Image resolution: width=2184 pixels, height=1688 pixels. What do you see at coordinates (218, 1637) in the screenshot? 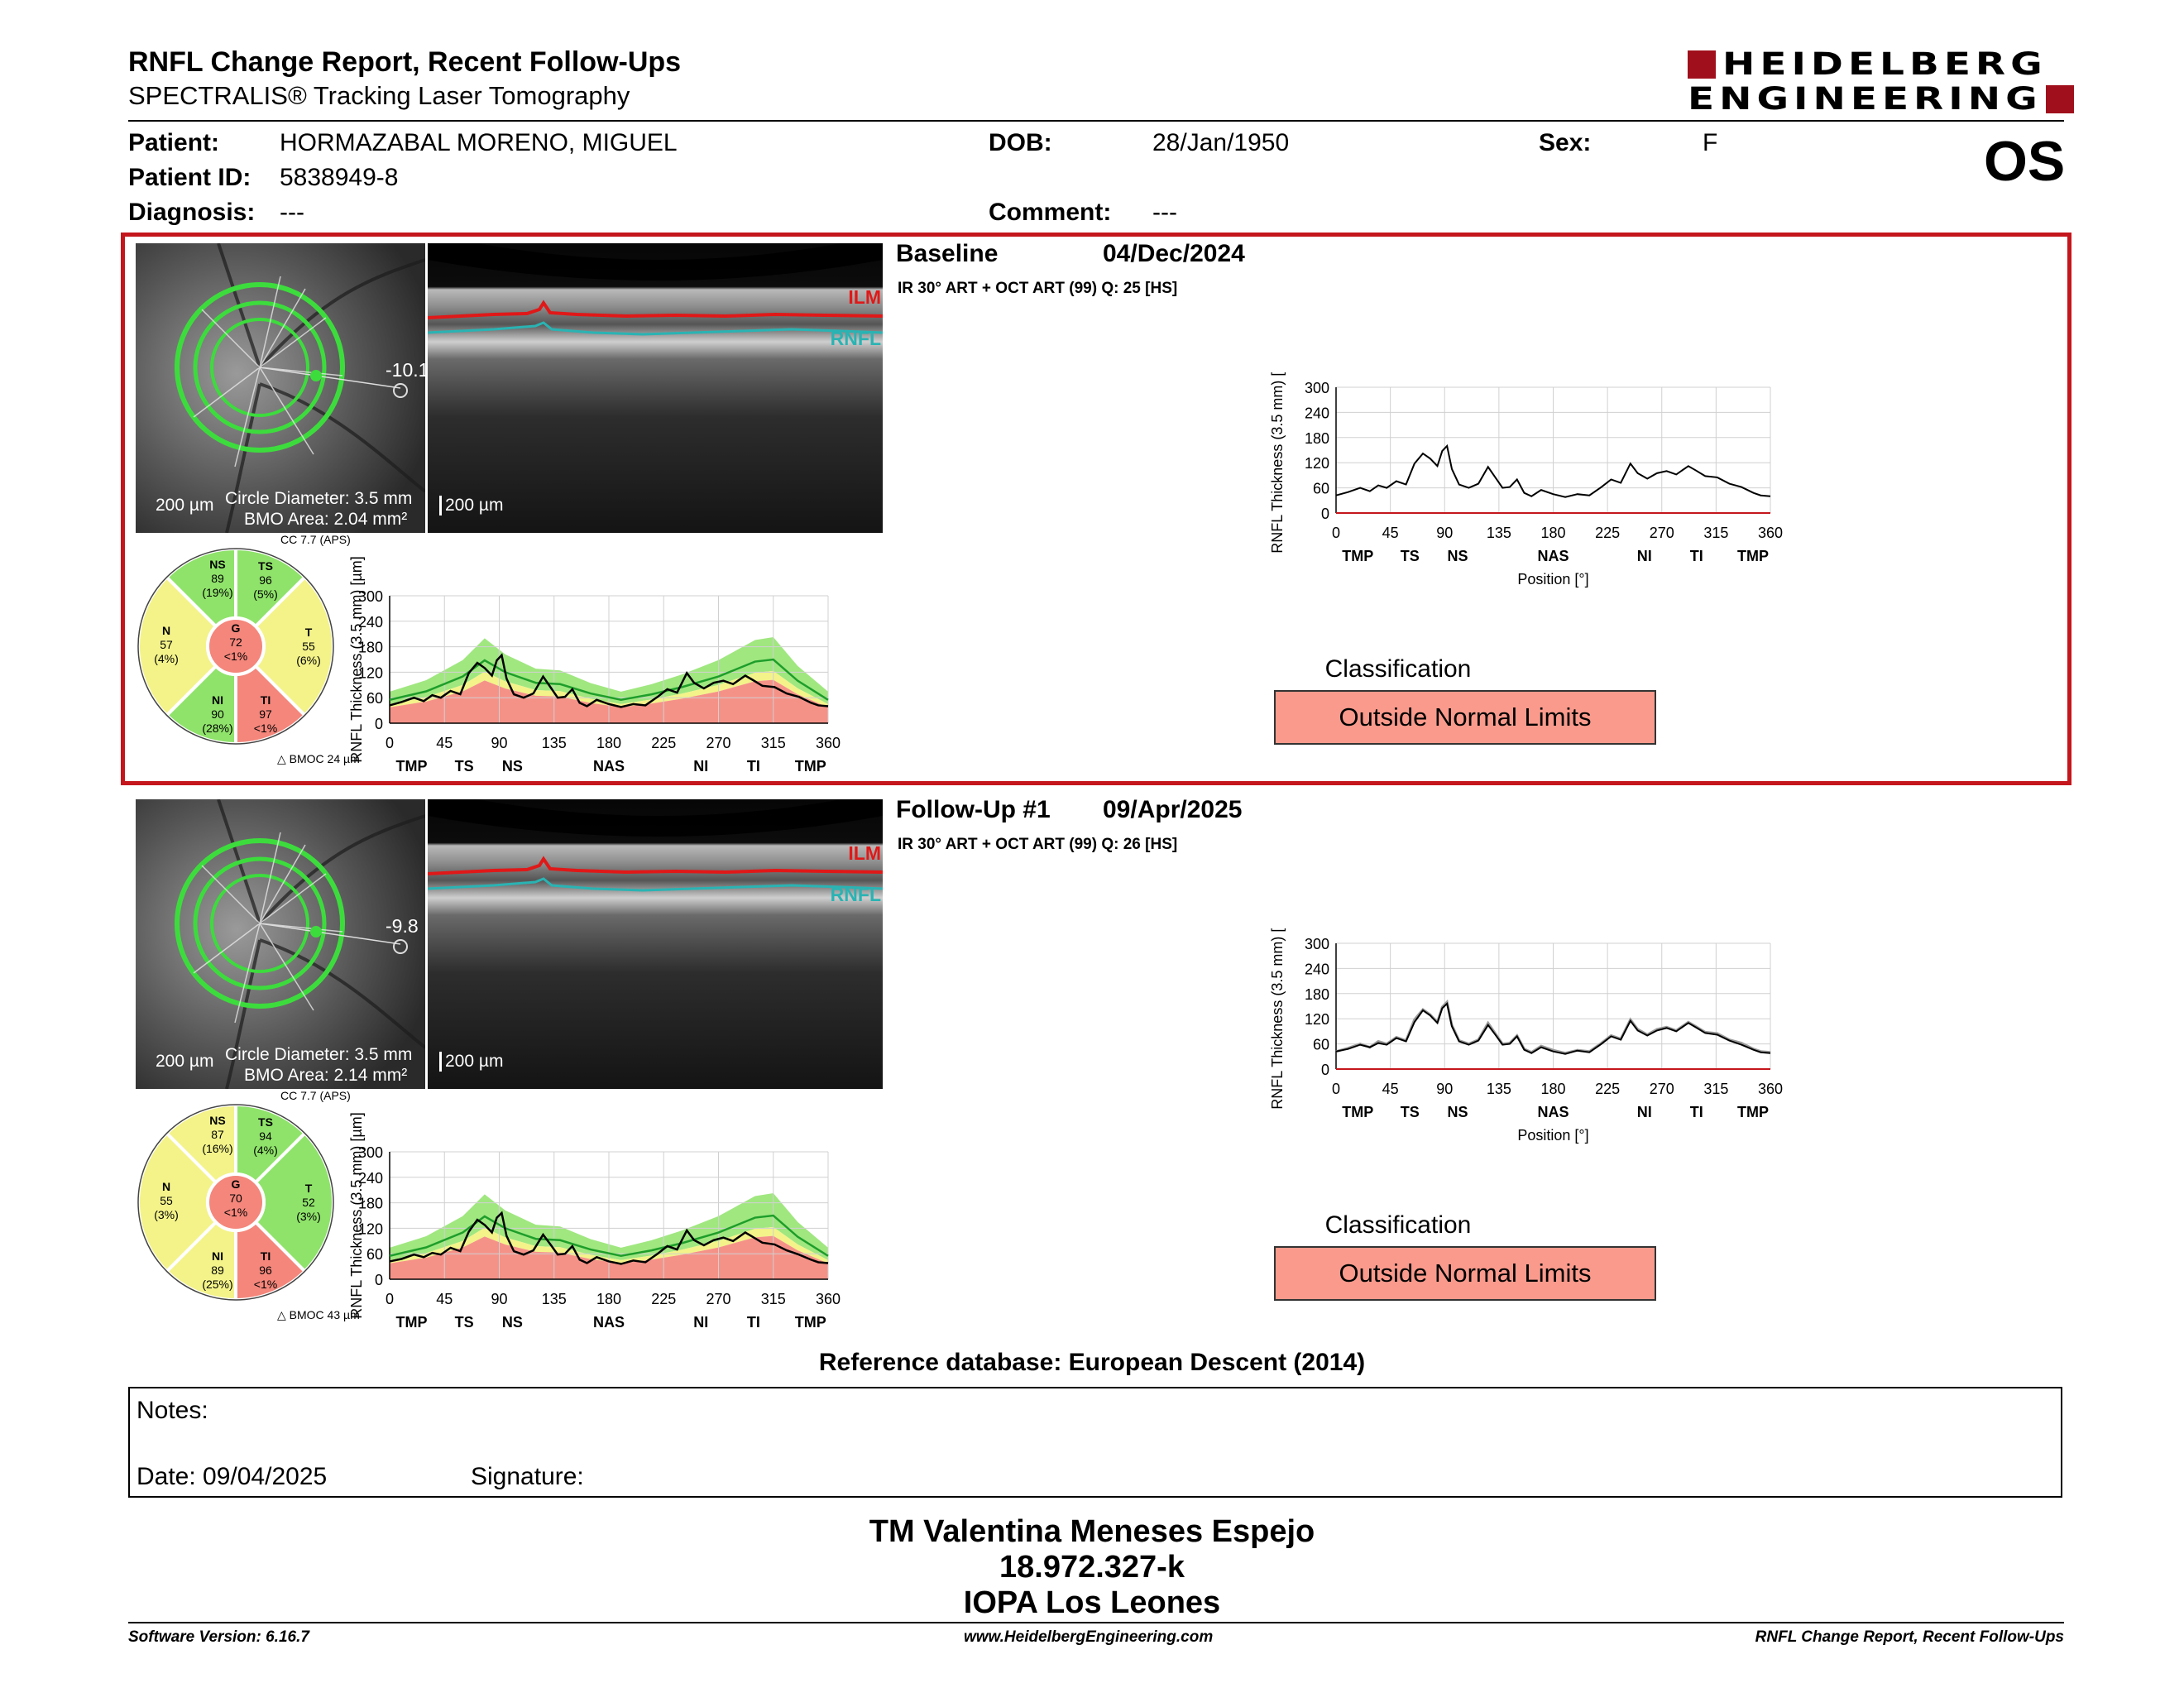
I see `software-version: Software Version: 6.16.7` at bounding box center [218, 1637].